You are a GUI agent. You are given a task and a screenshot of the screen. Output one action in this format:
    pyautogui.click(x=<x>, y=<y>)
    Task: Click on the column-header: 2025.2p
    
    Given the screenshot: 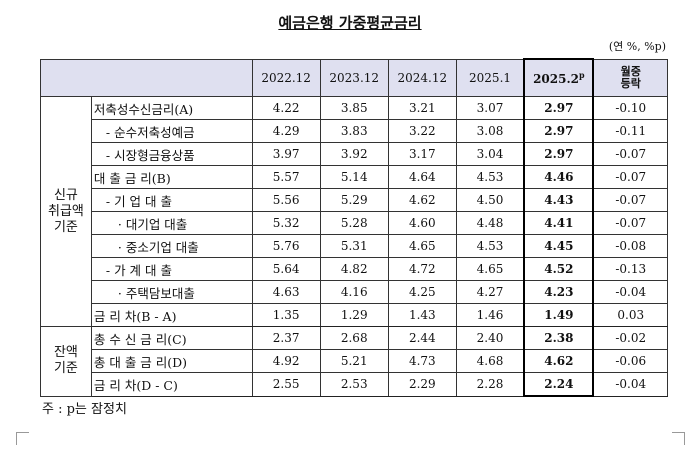 What is the action you would take?
    pyautogui.click(x=559, y=77)
    